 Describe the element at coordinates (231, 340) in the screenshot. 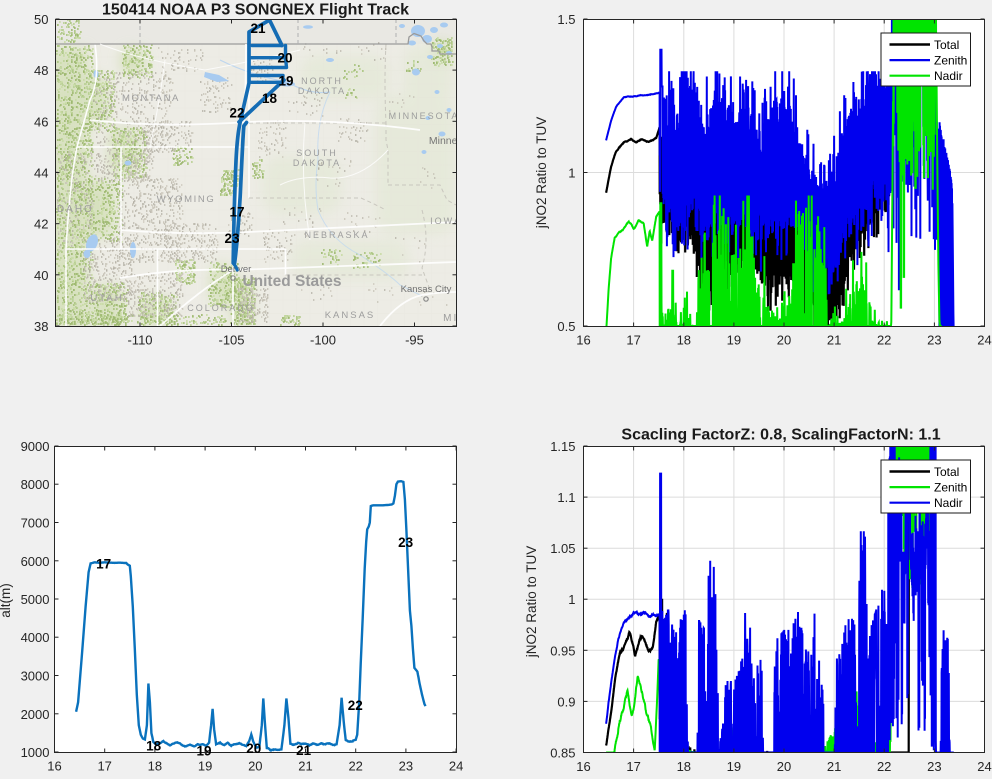

I see `svg-text: -105` at that location.